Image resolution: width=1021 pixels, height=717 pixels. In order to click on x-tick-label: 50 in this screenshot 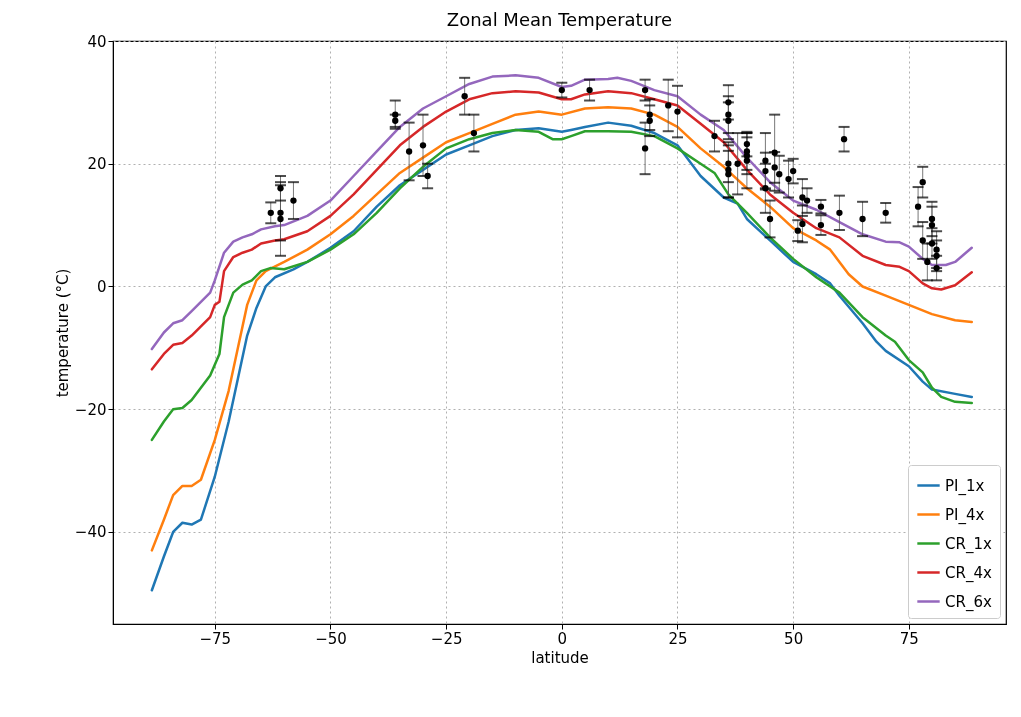, I will do `click(794, 638)`.